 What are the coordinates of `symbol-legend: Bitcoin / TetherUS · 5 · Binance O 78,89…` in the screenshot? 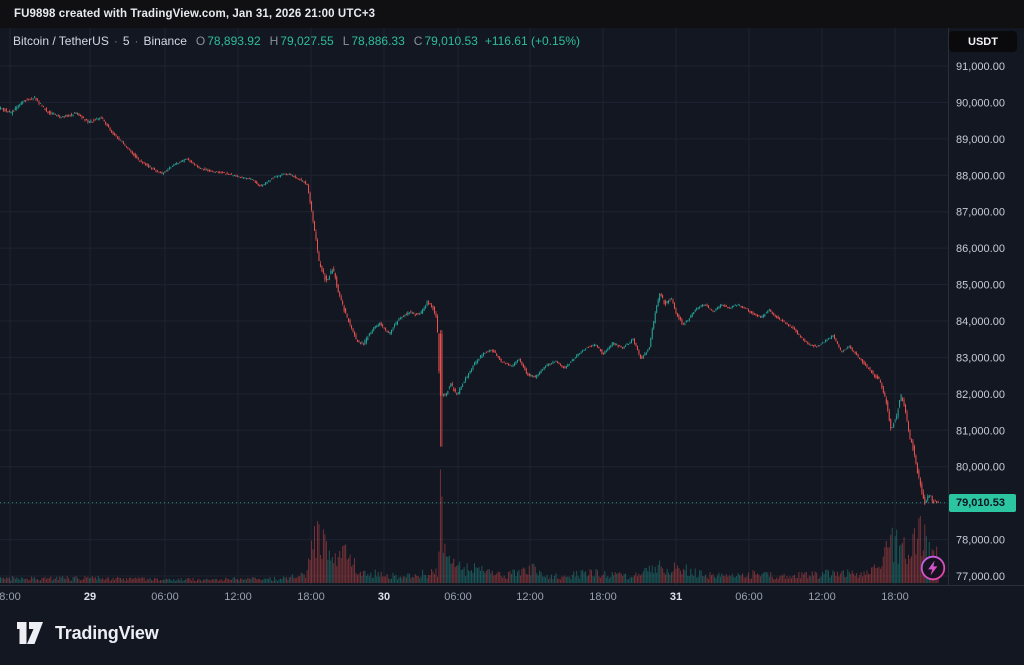 It's located at (296, 41).